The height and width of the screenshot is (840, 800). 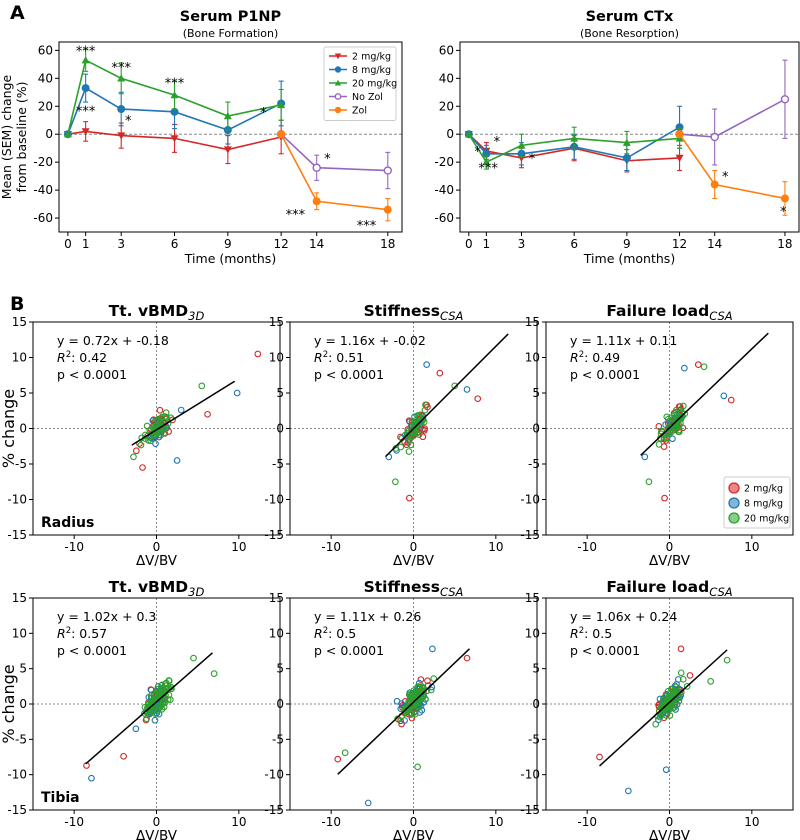 I want to click on x-axis-label: Time (months), so click(x=230, y=258).